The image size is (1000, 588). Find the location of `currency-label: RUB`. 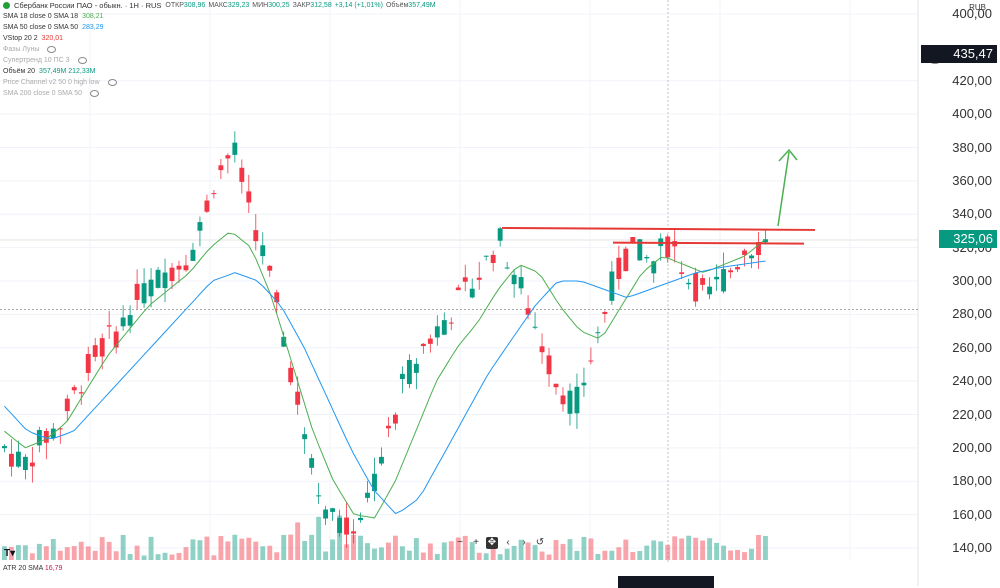

currency-label: RUB is located at coordinates (977, 7).